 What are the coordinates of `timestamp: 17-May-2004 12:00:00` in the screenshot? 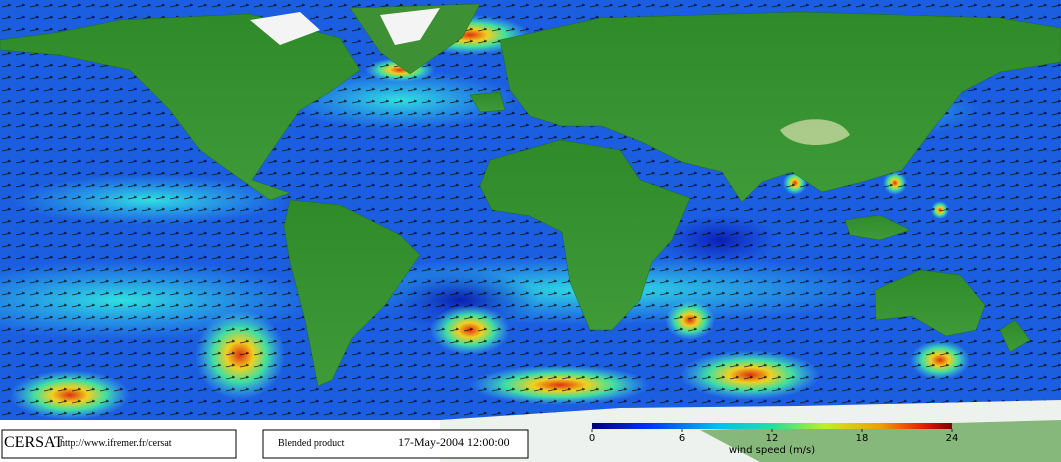 It's located at (454, 442).